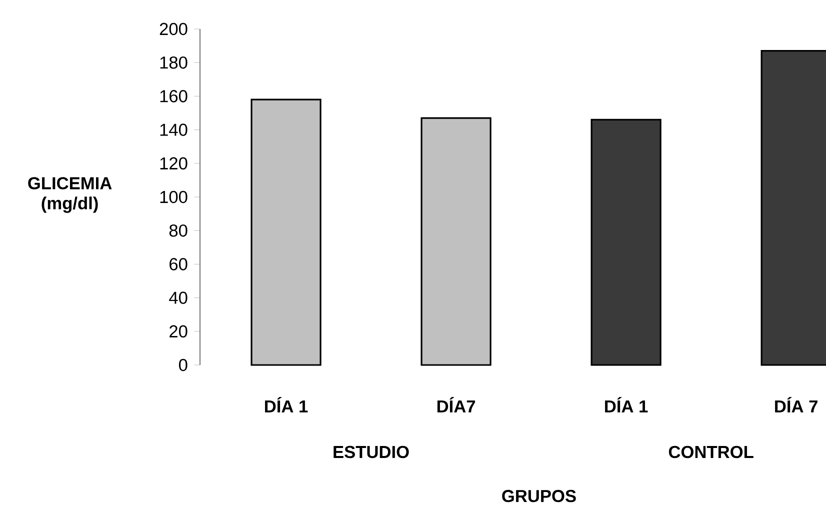 This screenshot has width=826, height=506. What do you see at coordinates (178, 298) in the screenshot?
I see `y-tick-label: 40` at bounding box center [178, 298].